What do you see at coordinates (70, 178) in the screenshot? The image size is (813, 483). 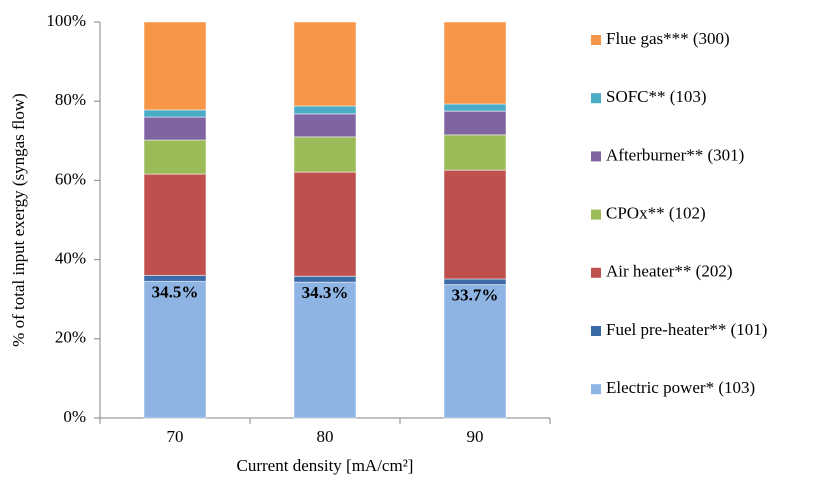 I see `y-tick-label: 60%` at bounding box center [70, 178].